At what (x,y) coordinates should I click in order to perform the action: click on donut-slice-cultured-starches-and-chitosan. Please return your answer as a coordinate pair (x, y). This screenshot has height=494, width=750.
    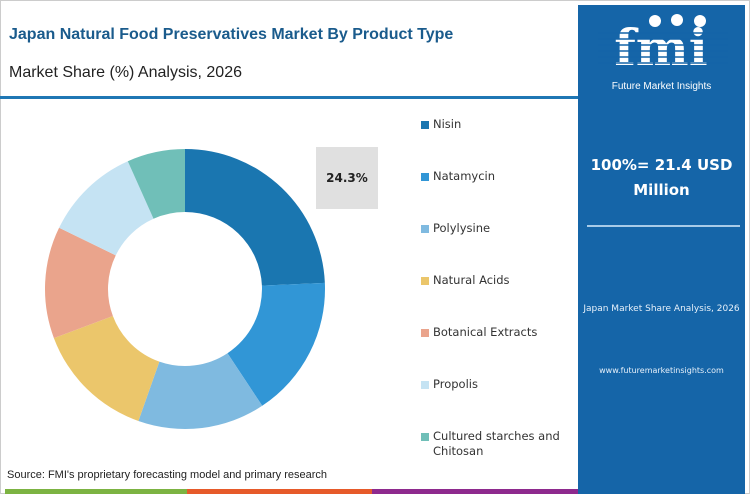
    Looking at the image, I should click on (156, 184).